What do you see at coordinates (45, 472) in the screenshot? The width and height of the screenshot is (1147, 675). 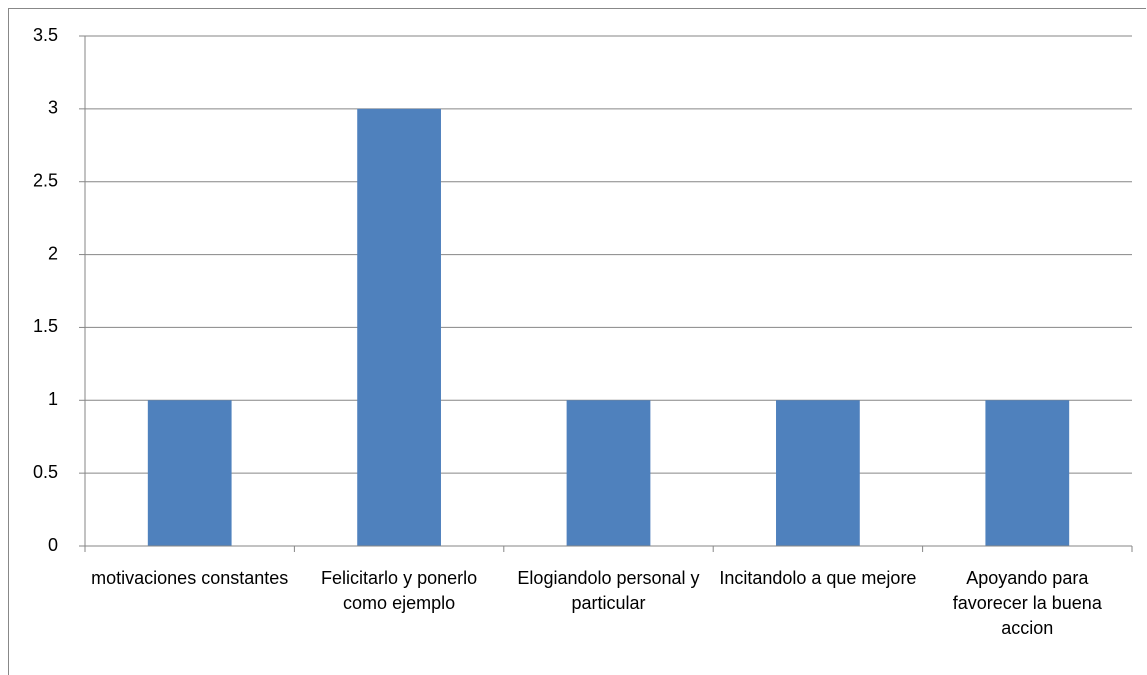 I see `y-tick-label: 0.5` at bounding box center [45, 472].